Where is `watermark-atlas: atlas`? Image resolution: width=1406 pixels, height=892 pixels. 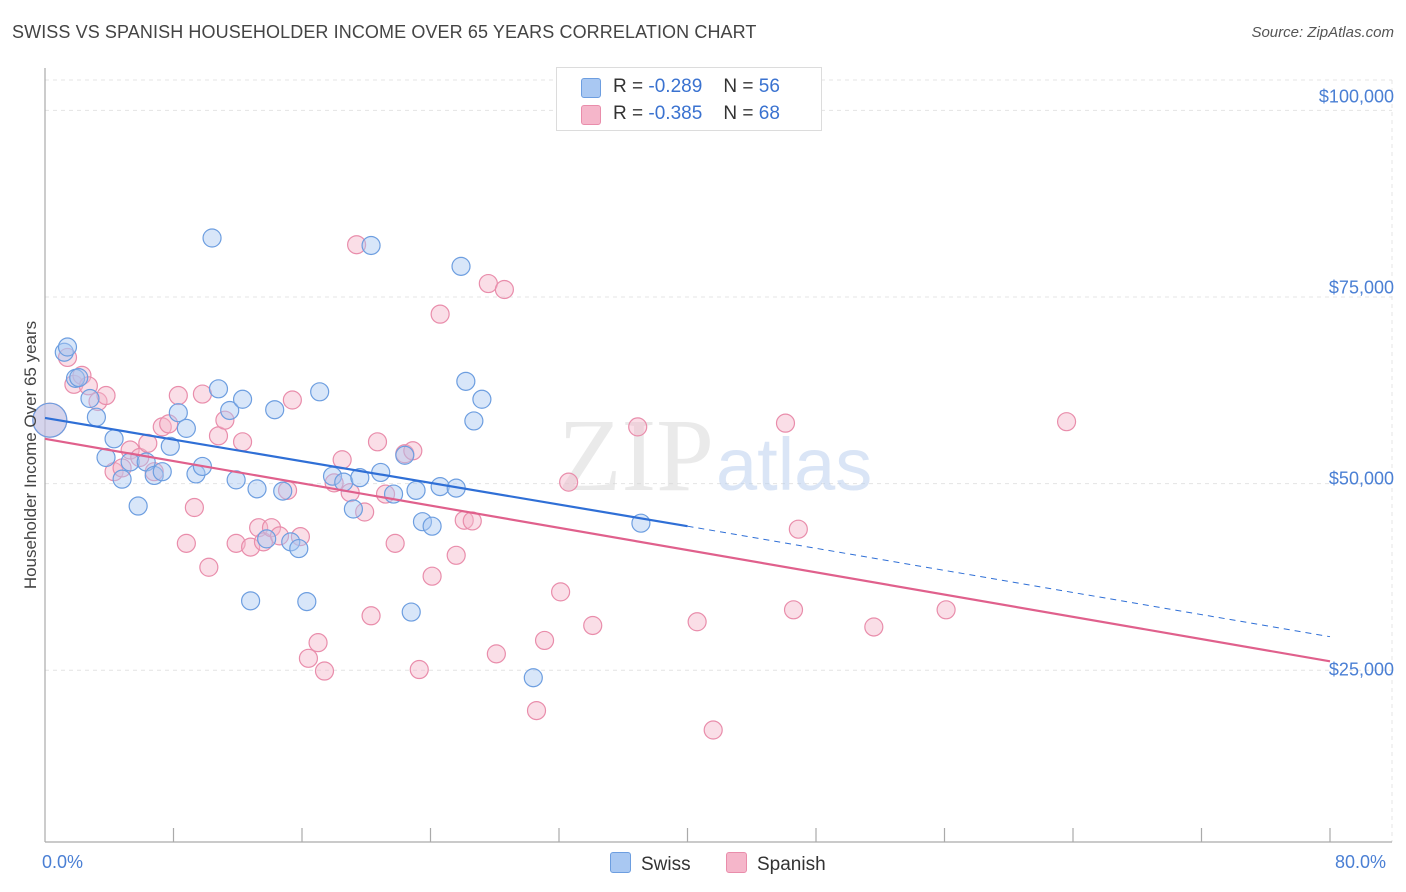
watermark-atlas: atlas is located at coordinates (794, 464).